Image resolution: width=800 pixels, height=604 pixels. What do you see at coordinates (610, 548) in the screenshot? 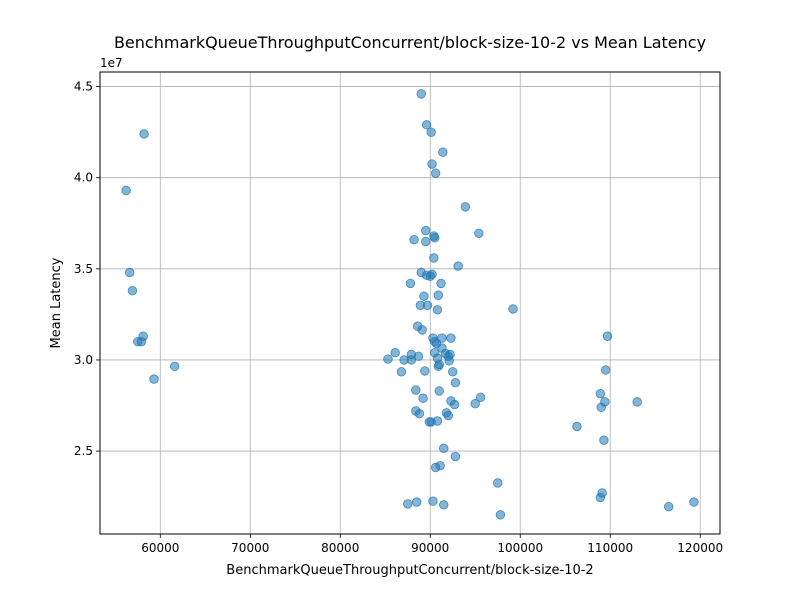
I see `x-tick-label: 110000` at bounding box center [610, 548].